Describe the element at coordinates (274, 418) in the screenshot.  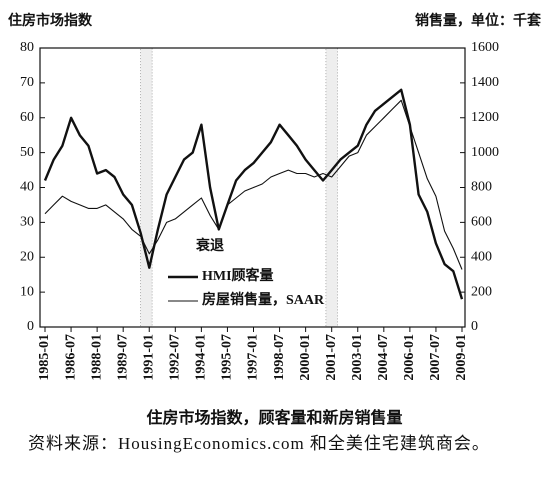
I see `caption: 住房市场指数，顾客量和新房销售量` at that location.